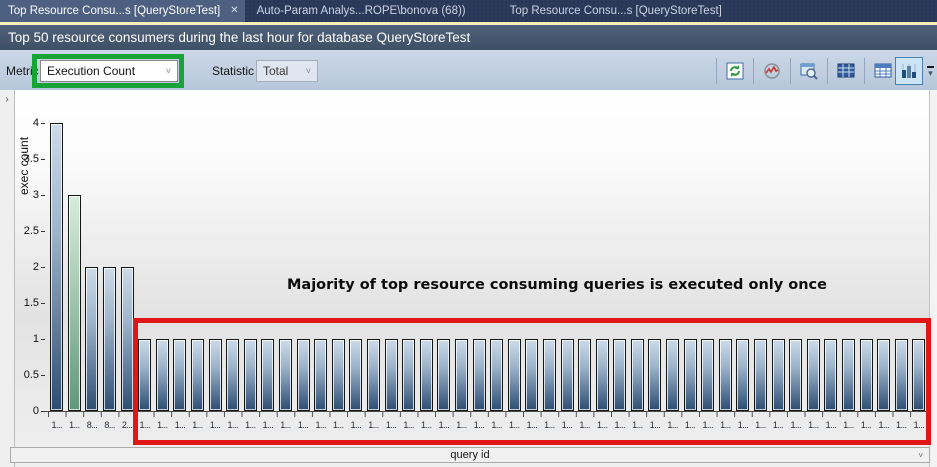  I want to click on tab-3: Top Resource Consu...s [QueryStoreTest], so click(616, 11).